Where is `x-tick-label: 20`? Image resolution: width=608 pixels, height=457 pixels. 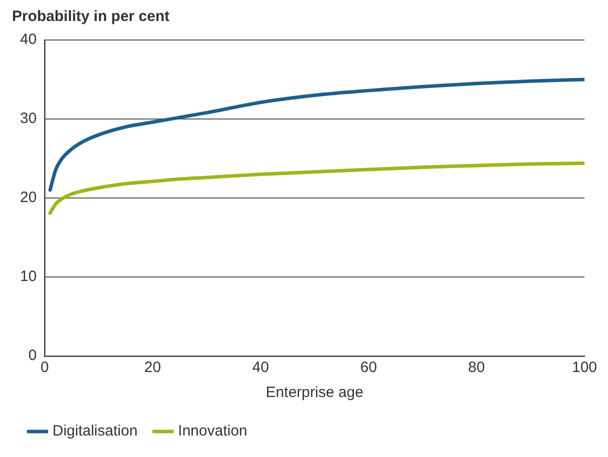
x-tick-label: 20 is located at coordinates (152, 367).